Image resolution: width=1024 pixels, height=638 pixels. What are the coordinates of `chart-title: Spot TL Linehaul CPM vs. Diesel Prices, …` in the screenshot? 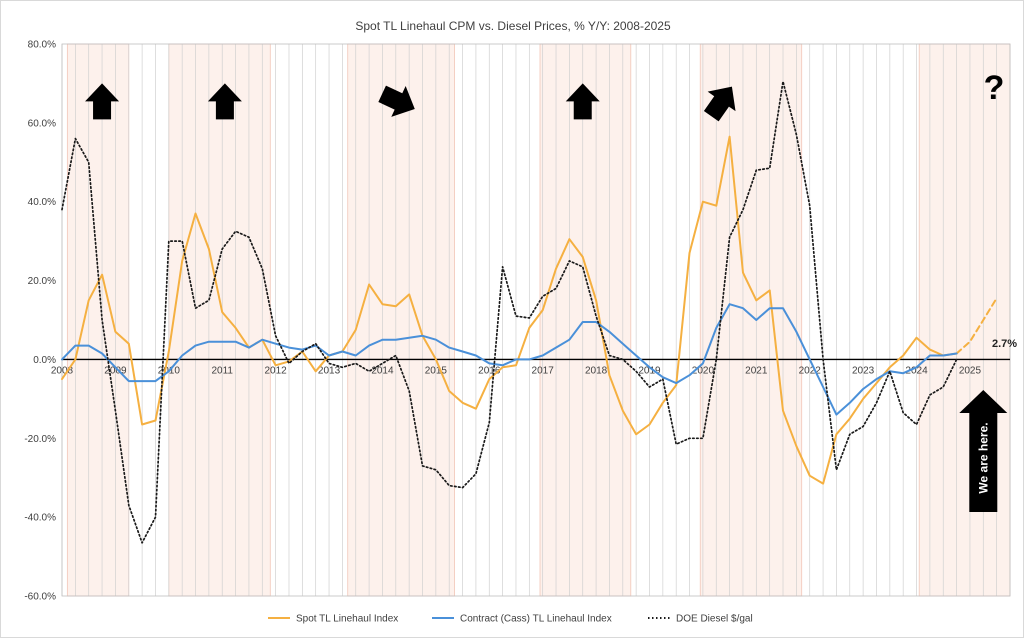 It's located at (513, 26).